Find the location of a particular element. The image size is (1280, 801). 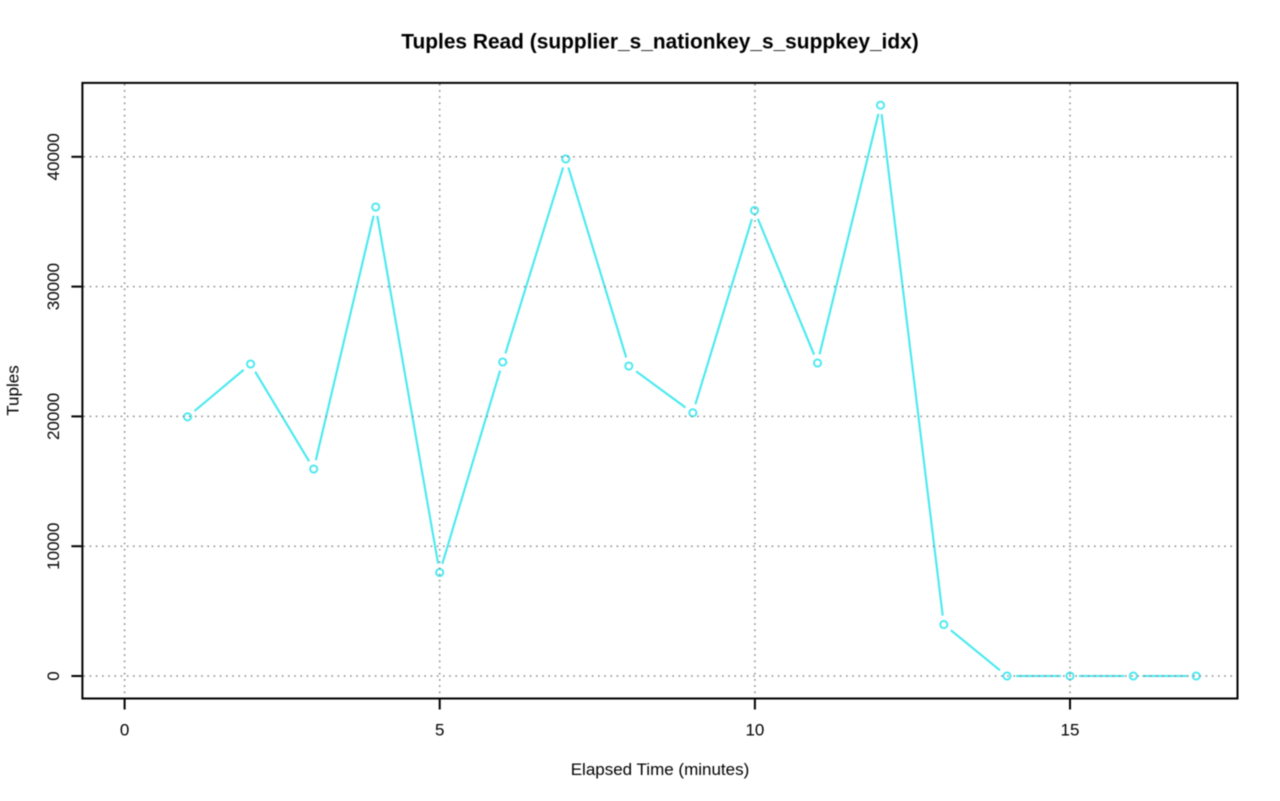

svg-text: 15 is located at coordinates (1070, 730).